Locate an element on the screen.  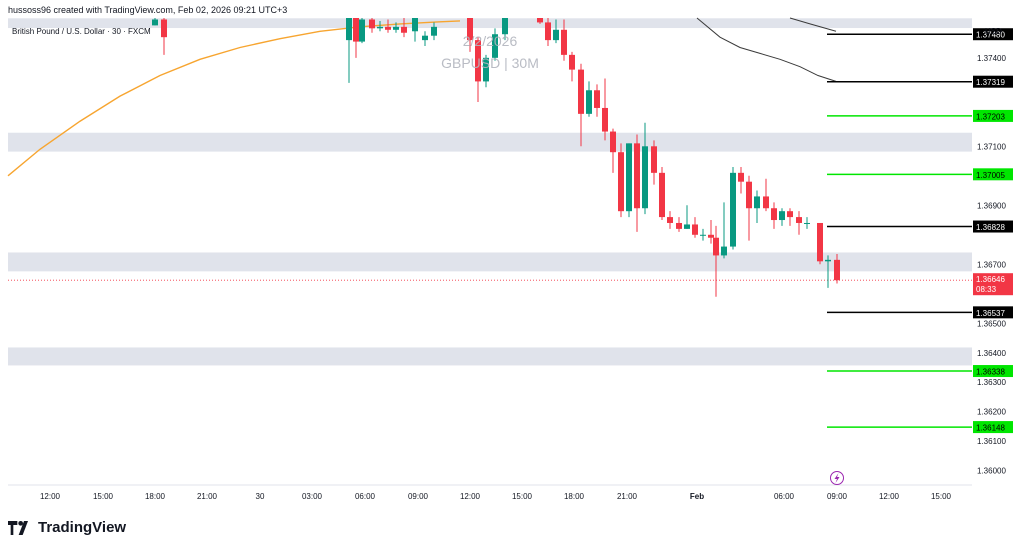
time-tick-label: 15:00 is located at coordinates (103, 496).